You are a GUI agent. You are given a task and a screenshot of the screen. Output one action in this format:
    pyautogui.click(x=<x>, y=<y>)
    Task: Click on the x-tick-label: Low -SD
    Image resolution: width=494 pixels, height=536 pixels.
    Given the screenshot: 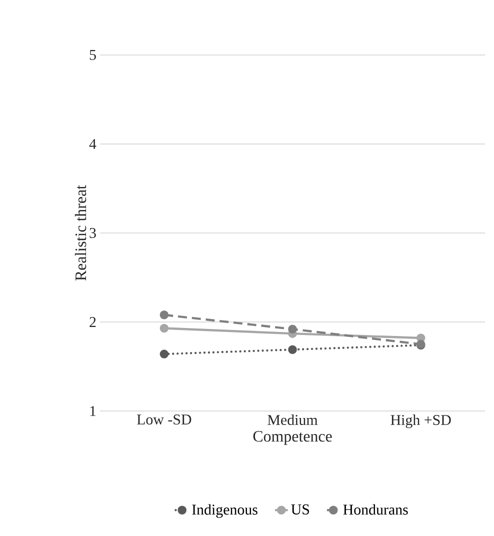 What is the action you would take?
    pyautogui.click(x=164, y=419)
    